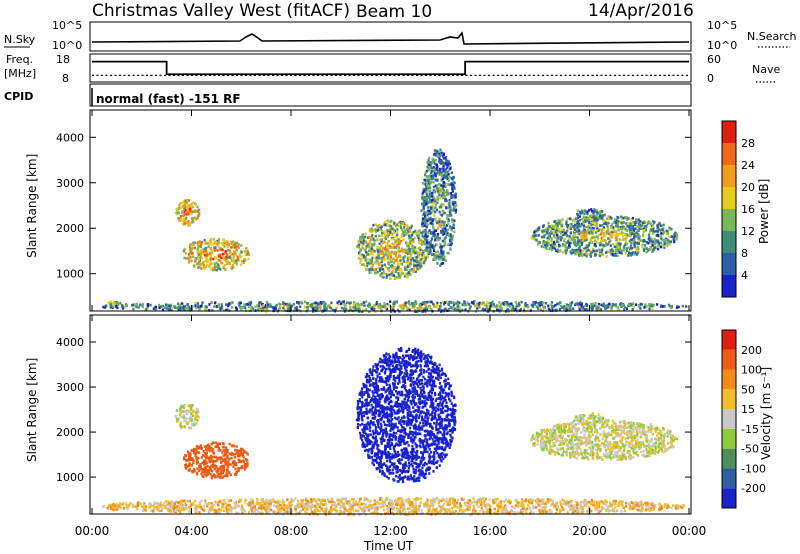 The image size is (800, 554). What do you see at coordinates (400, 35) in the screenshot?
I see `nsky-panel: N.Sky 10^5 10^0 10^5 10^0 N.Search` at bounding box center [400, 35].